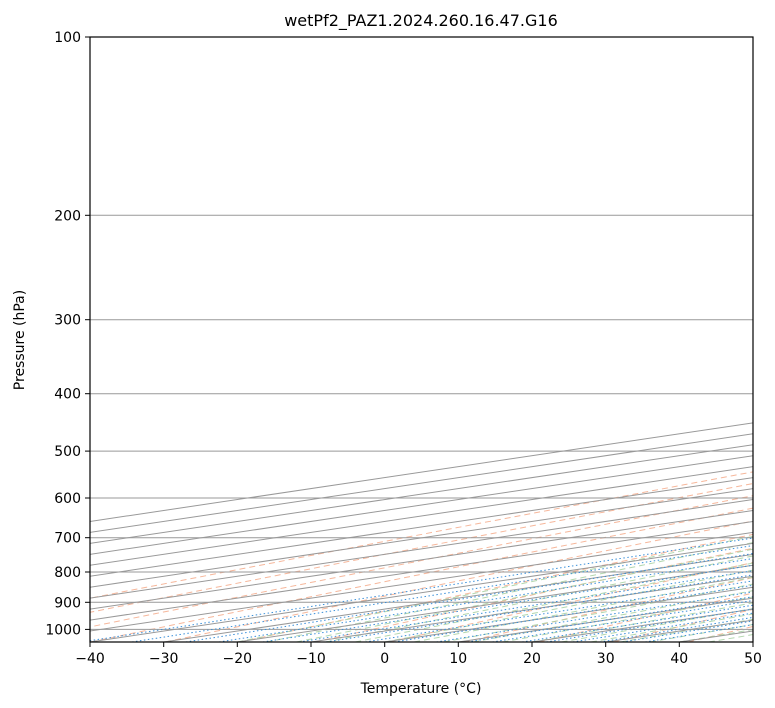  Describe the element at coordinates (311, 659) in the screenshot. I see `x-tick-label: −10` at that location.